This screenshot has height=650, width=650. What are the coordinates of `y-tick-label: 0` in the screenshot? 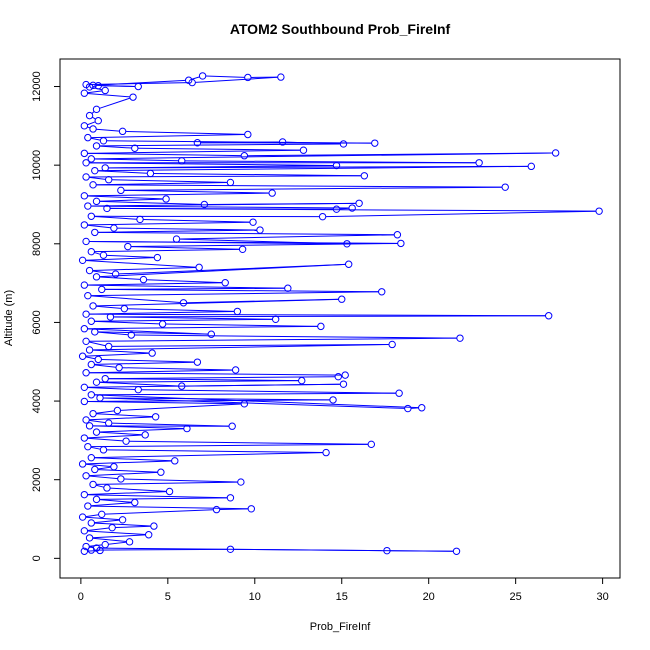 It's located at (37, 558).